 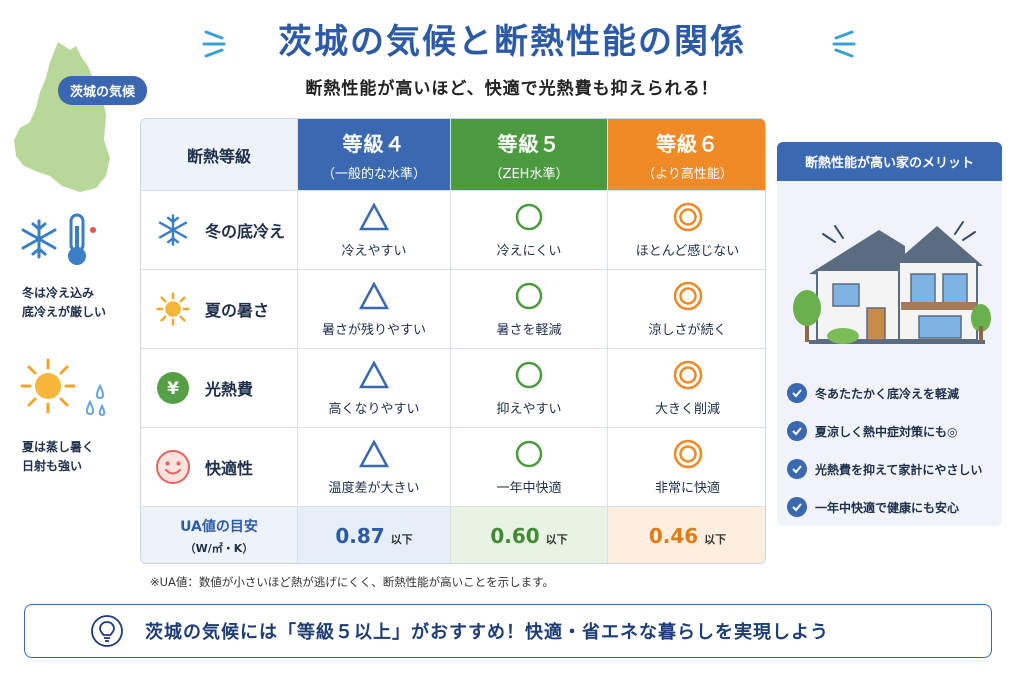 I want to click on ua-grade6-cell: 0.46 以下, so click(x=686, y=535).